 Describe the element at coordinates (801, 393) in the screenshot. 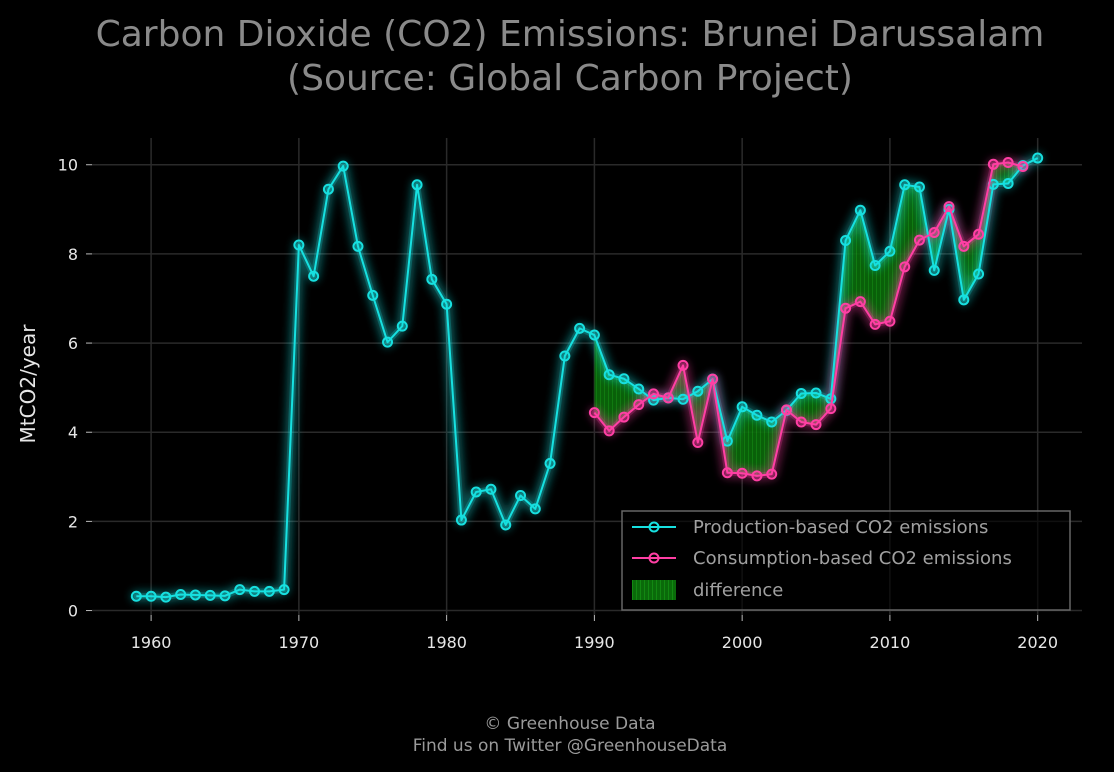

I see `point-production-2004` at that location.